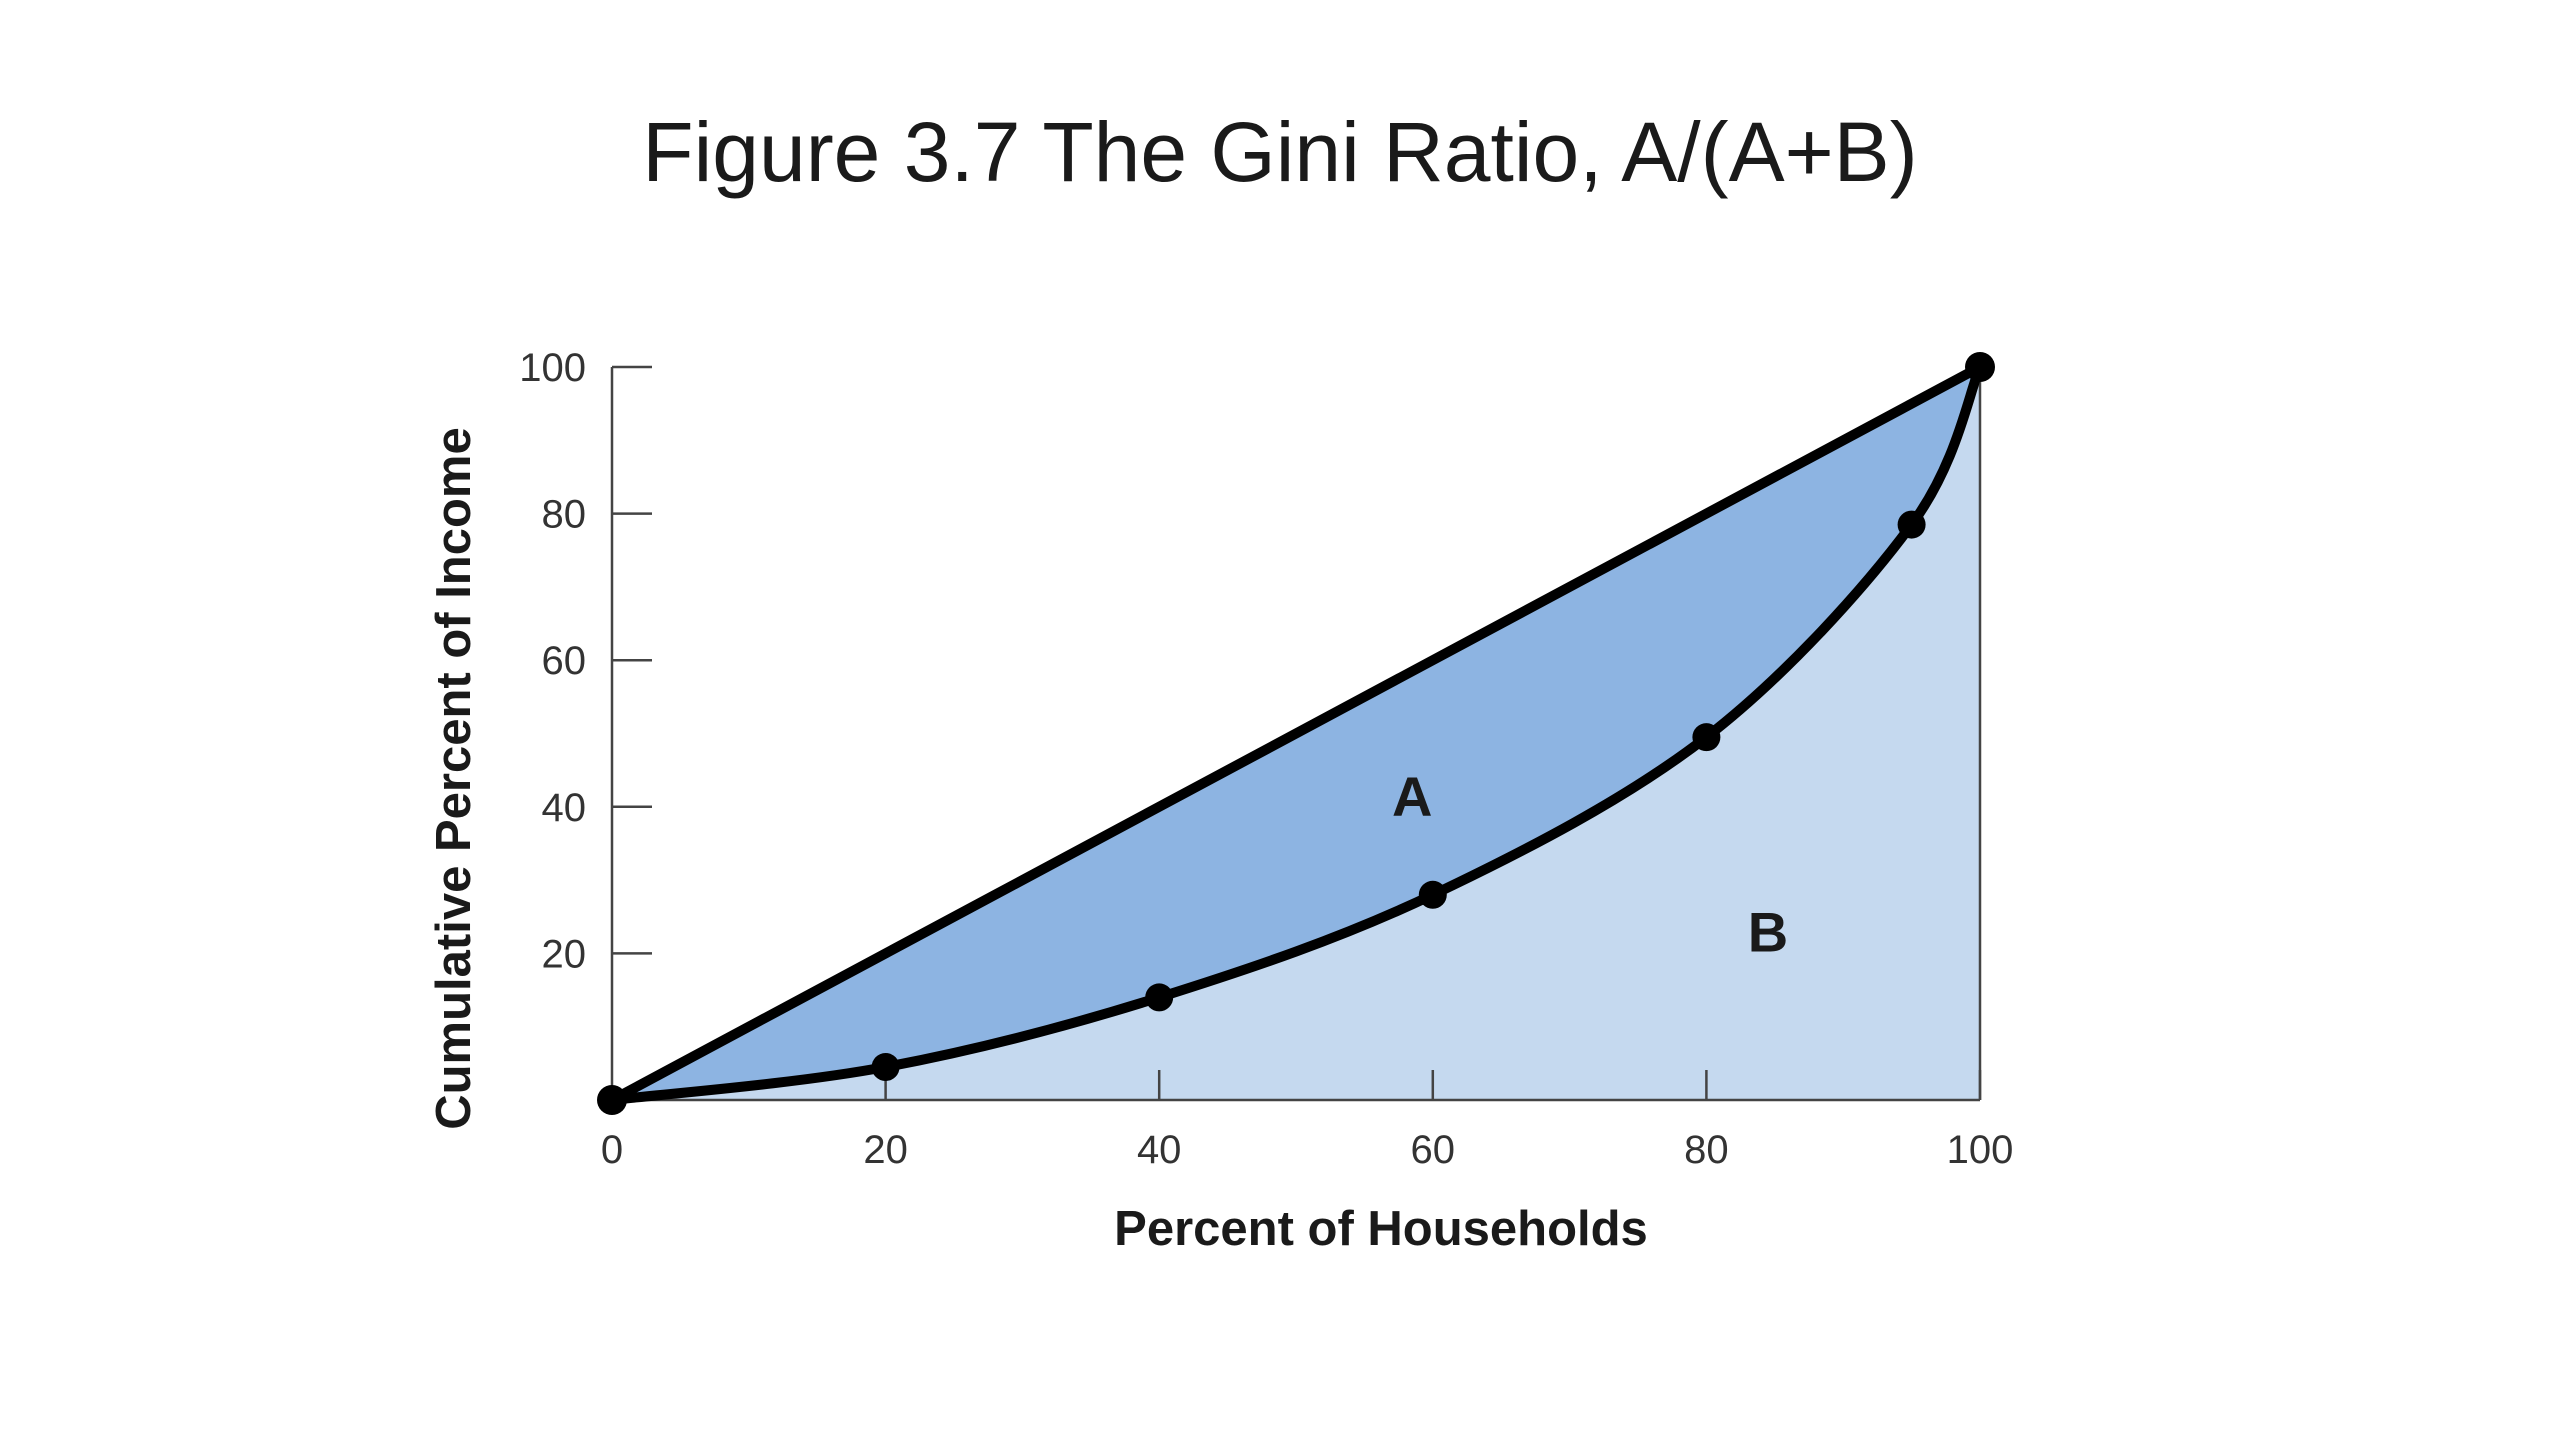 This screenshot has height=1440, width=2560. Describe the element at coordinates (564, 515) in the screenshot. I see `y-tick-label-80: 80` at that location.